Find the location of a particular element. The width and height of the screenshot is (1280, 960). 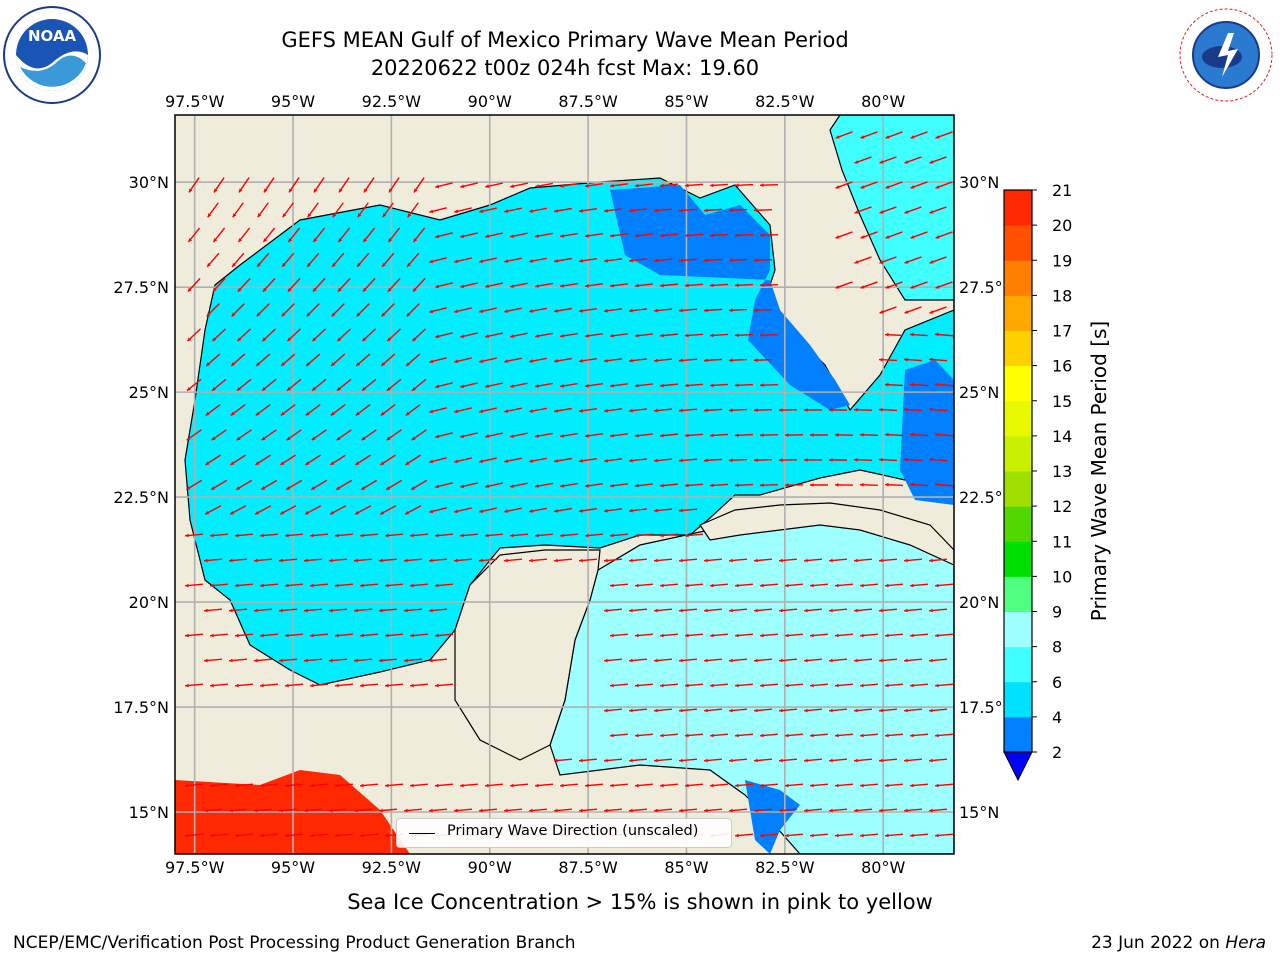

lat-tick-label: 17.5°N is located at coordinates (141, 707).